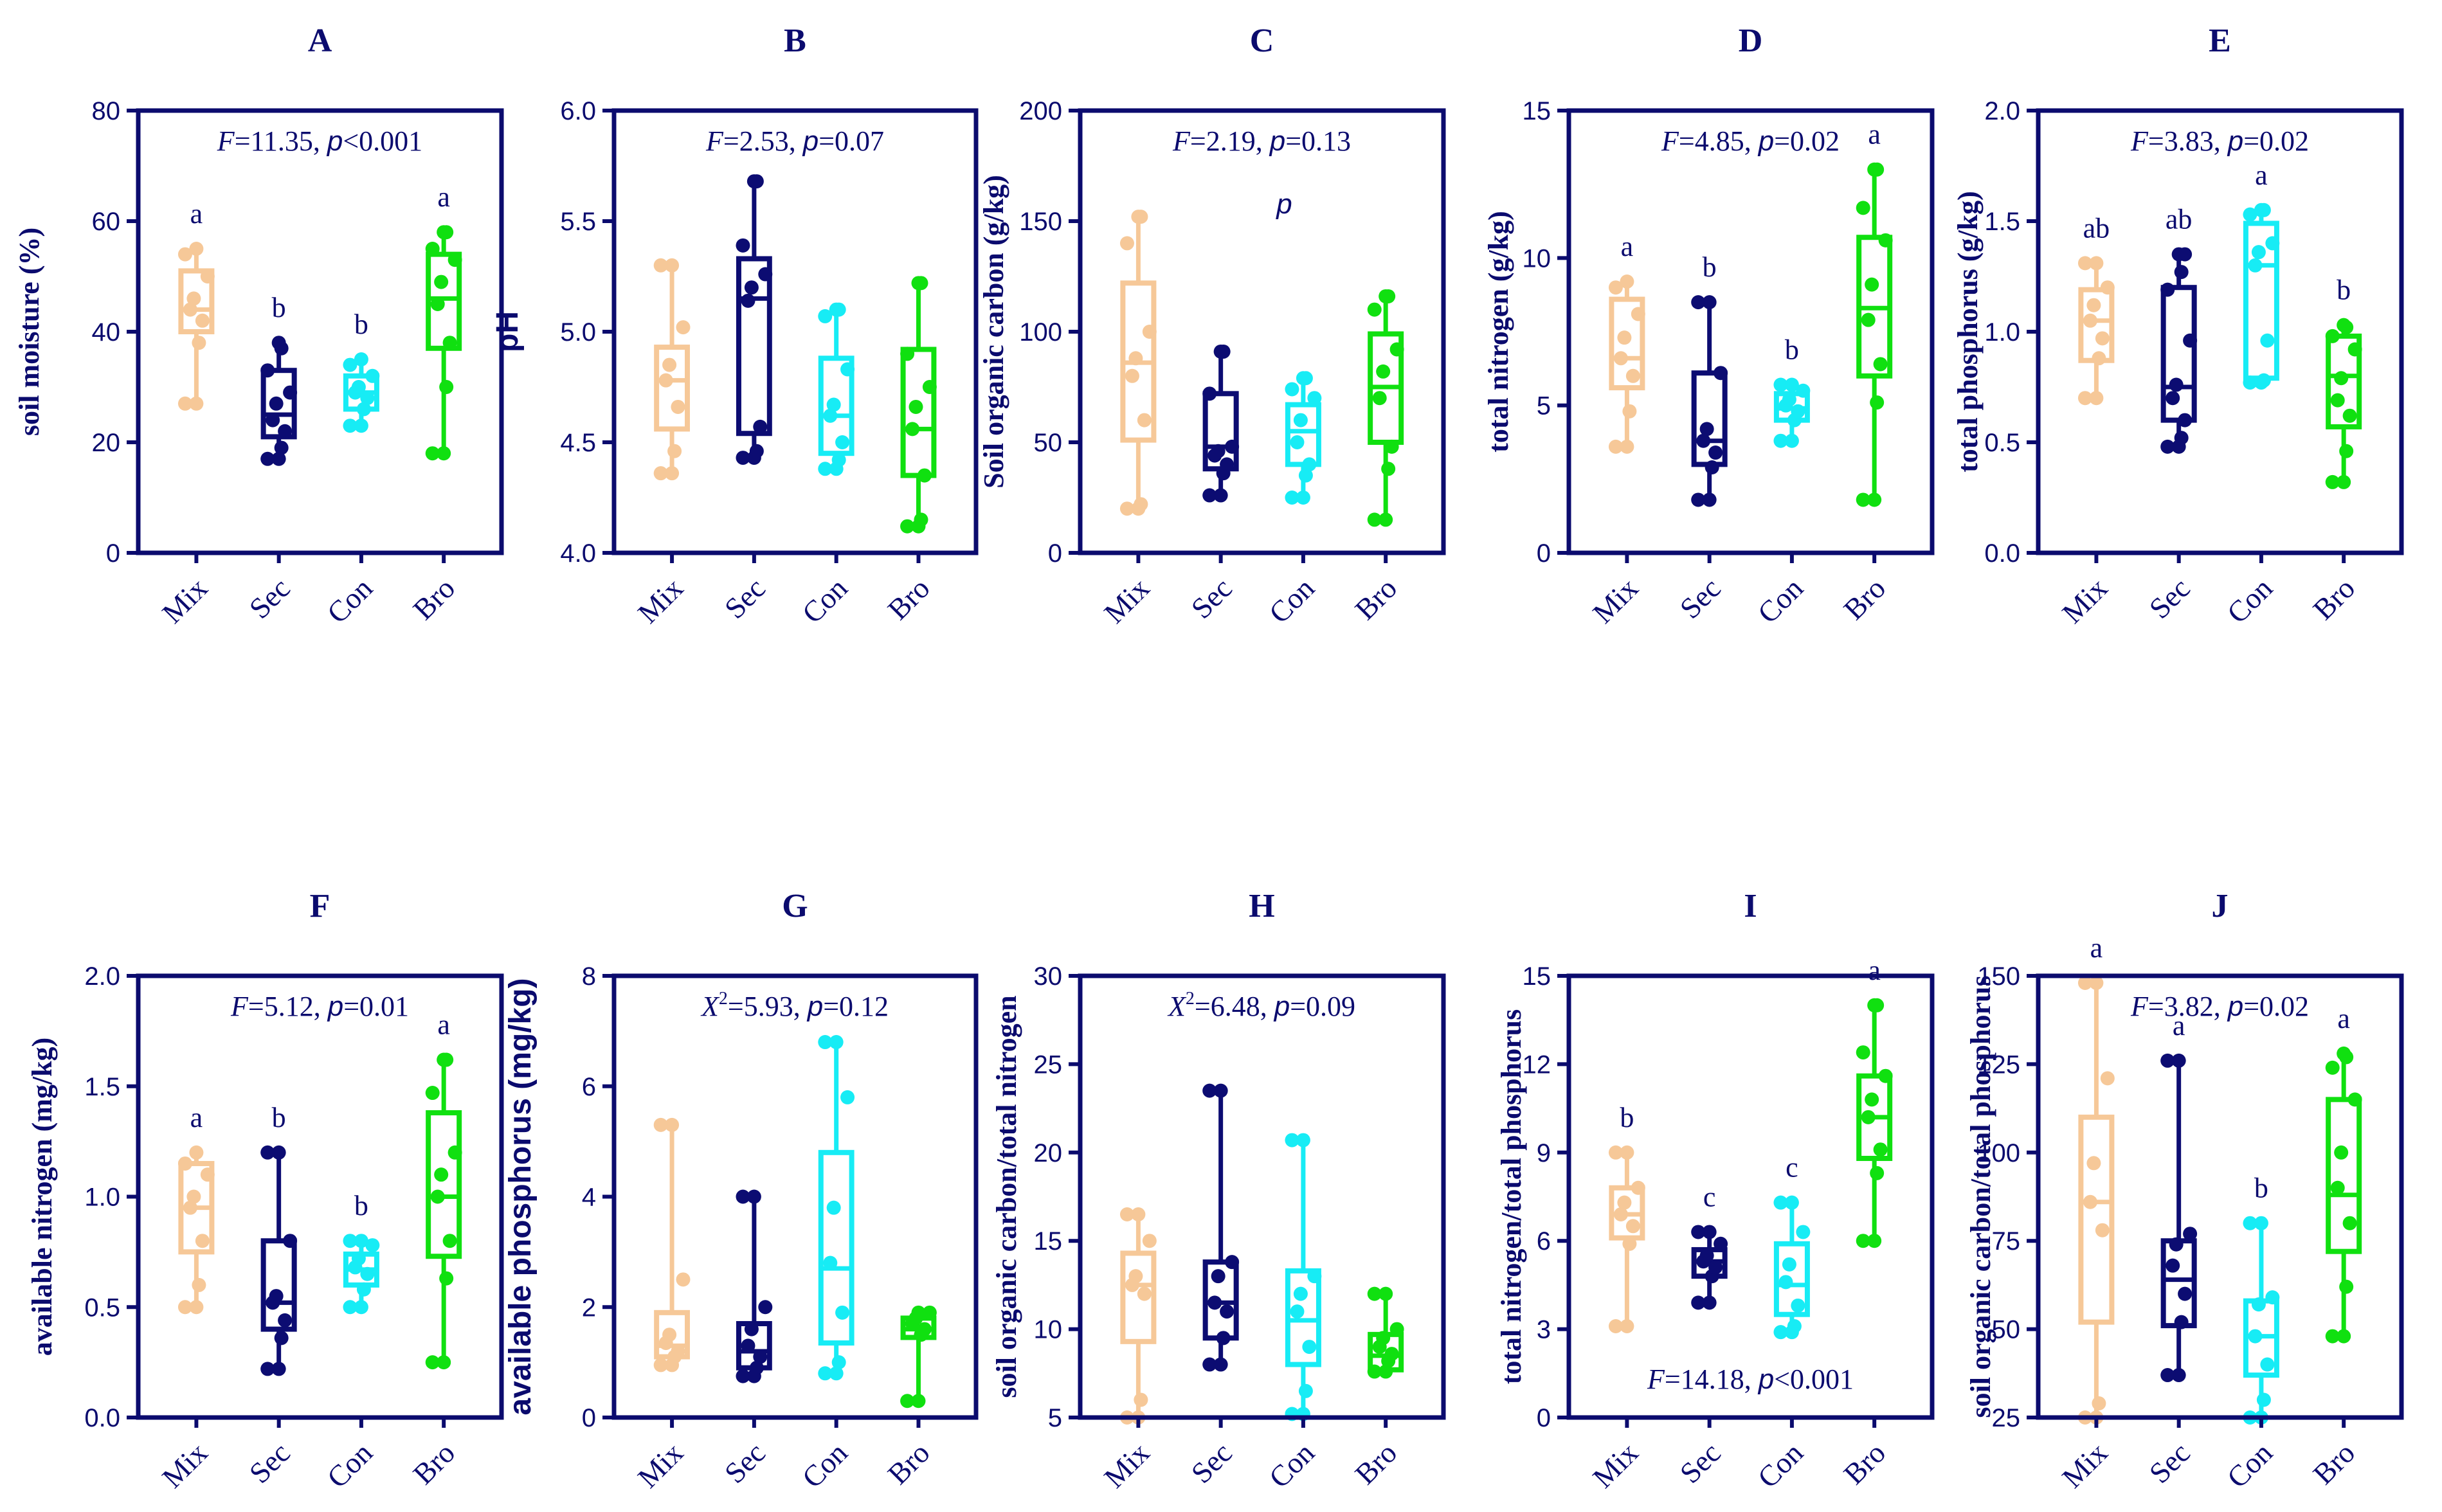 The image size is (2442, 1512). What do you see at coordinates (919, 405) in the screenshot?
I see `box-bro` at bounding box center [919, 405].